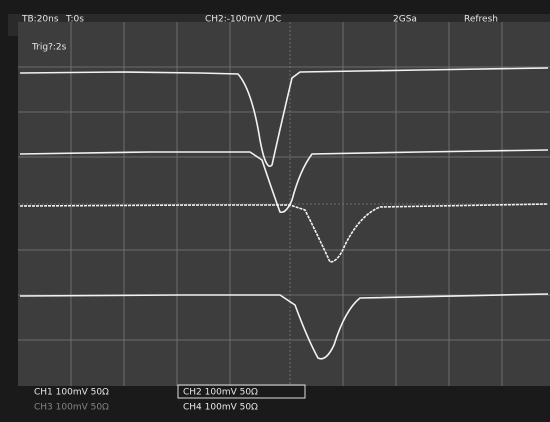  What do you see at coordinates (220, 408) in the screenshot?
I see `channel-4: CH4 100mV 50Ω` at bounding box center [220, 408].